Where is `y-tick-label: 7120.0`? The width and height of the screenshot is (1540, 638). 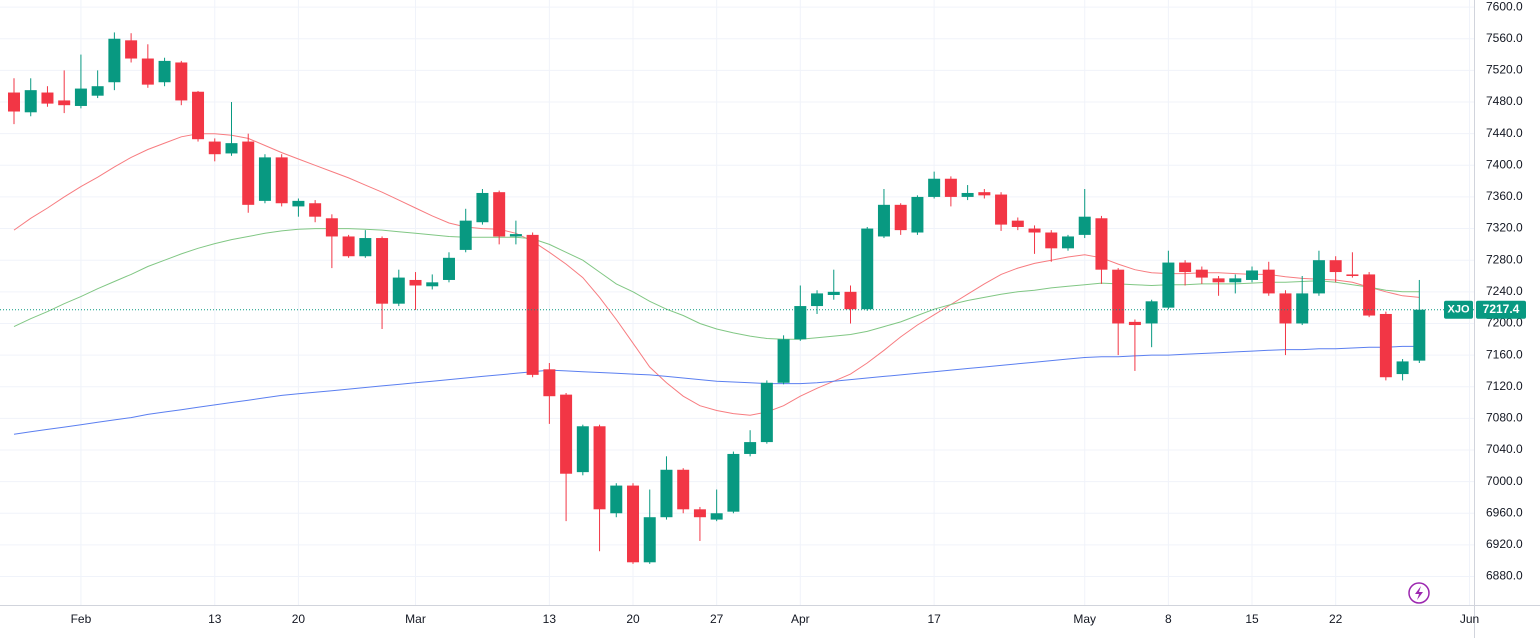 y-tick-label: 7120.0 is located at coordinates (1504, 386).